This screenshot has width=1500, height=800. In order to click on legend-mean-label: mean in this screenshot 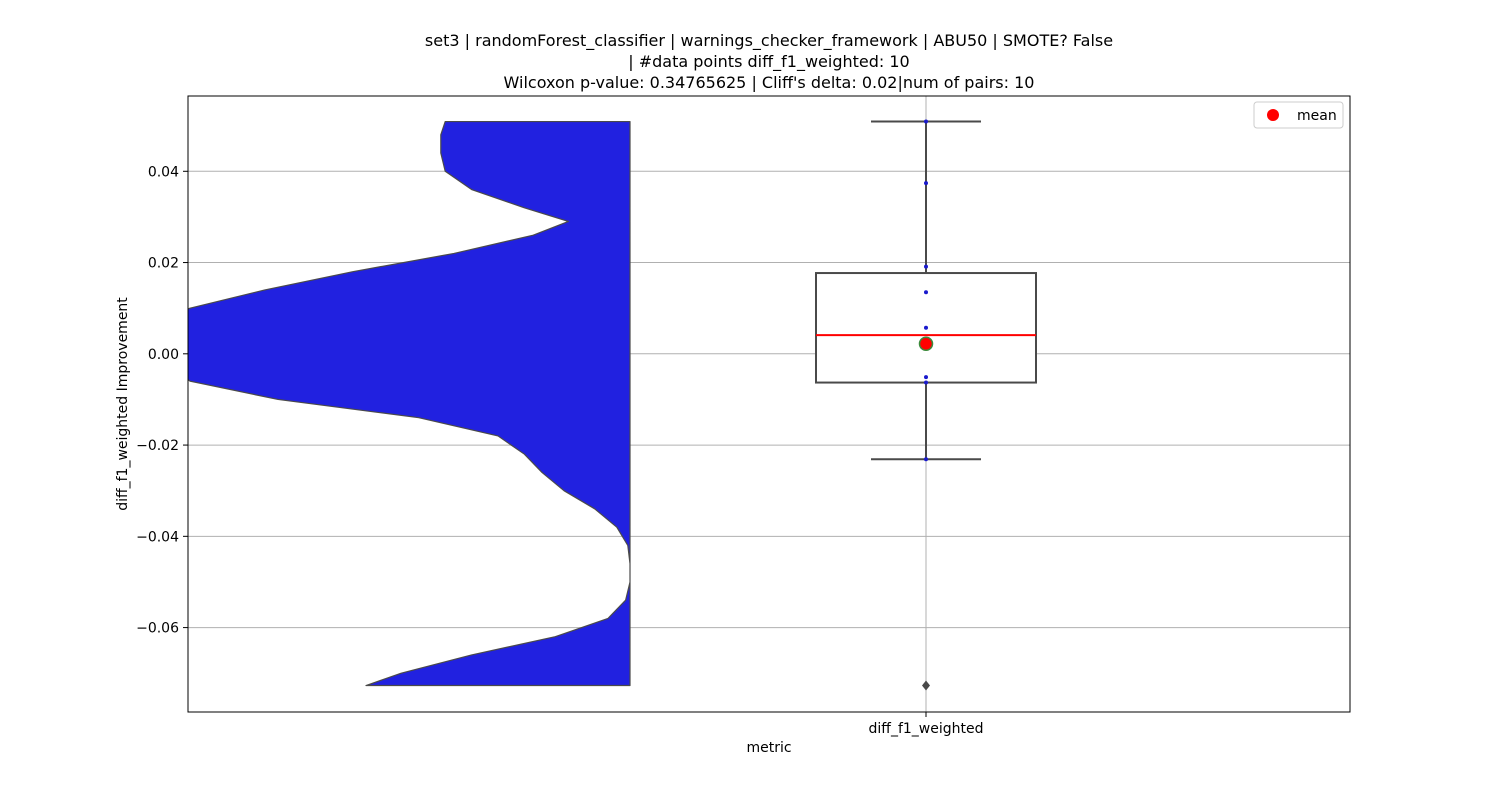, I will do `click(1317, 116)`.